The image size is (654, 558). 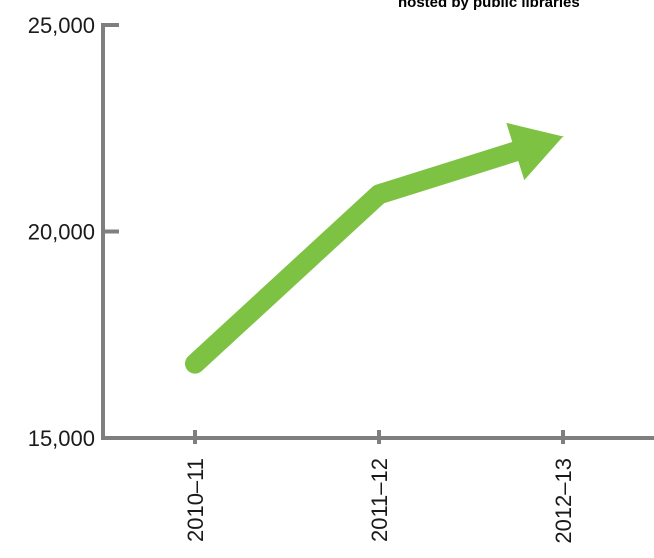 I want to click on x-tick-label: 2012–13, so click(x=563, y=501).